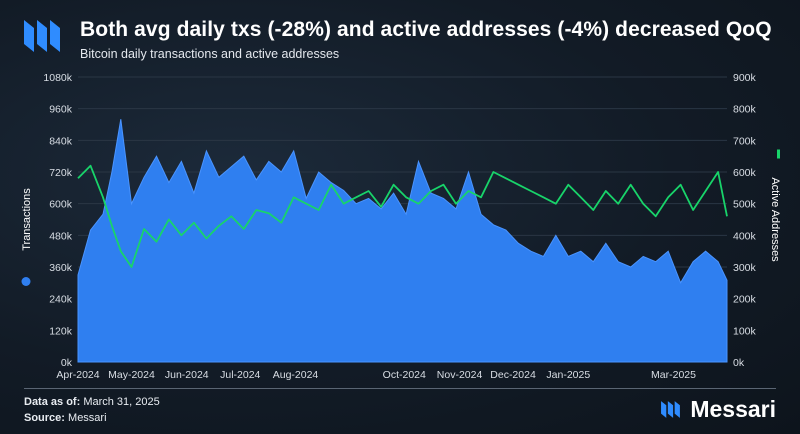 This screenshot has width=800, height=434. I want to click on active-addresses-legend-marker, so click(778, 154).